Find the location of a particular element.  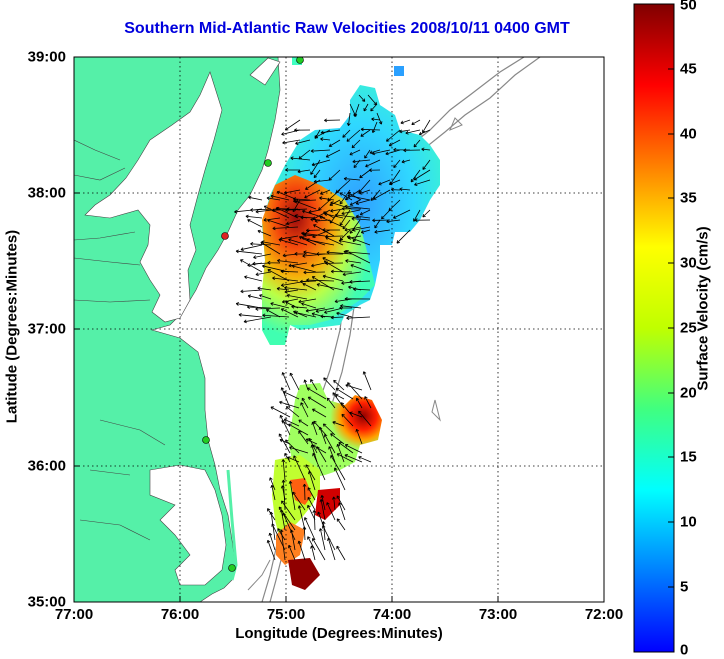

colorbar-tick-label: 35 is located at coordinates (688, 198).